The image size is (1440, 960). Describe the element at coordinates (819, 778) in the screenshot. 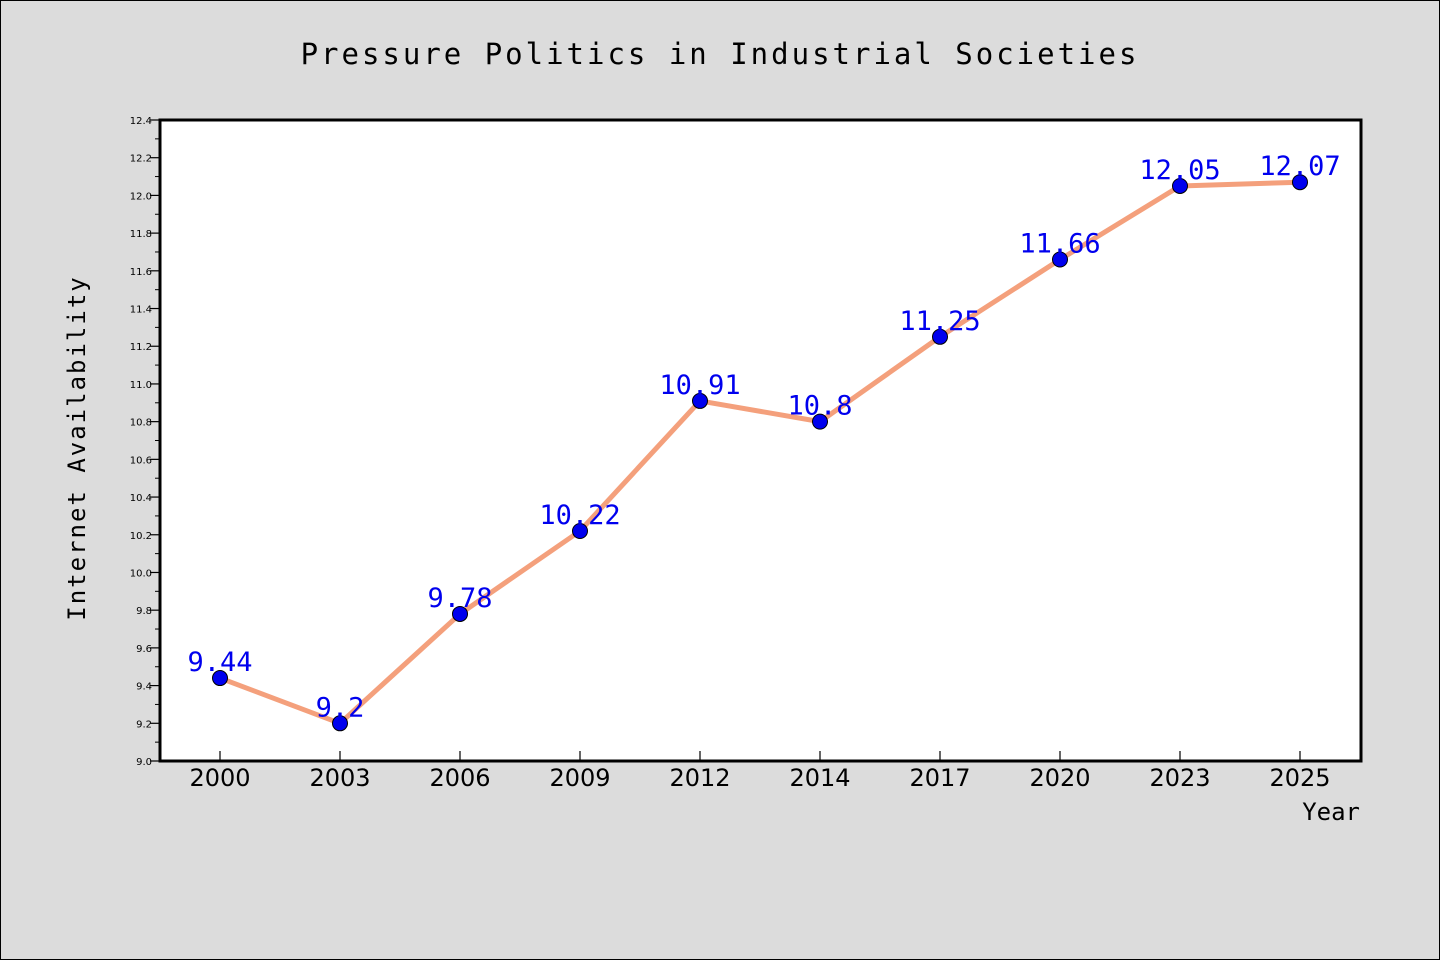

I see `x-tick-label: 2014` at that location.